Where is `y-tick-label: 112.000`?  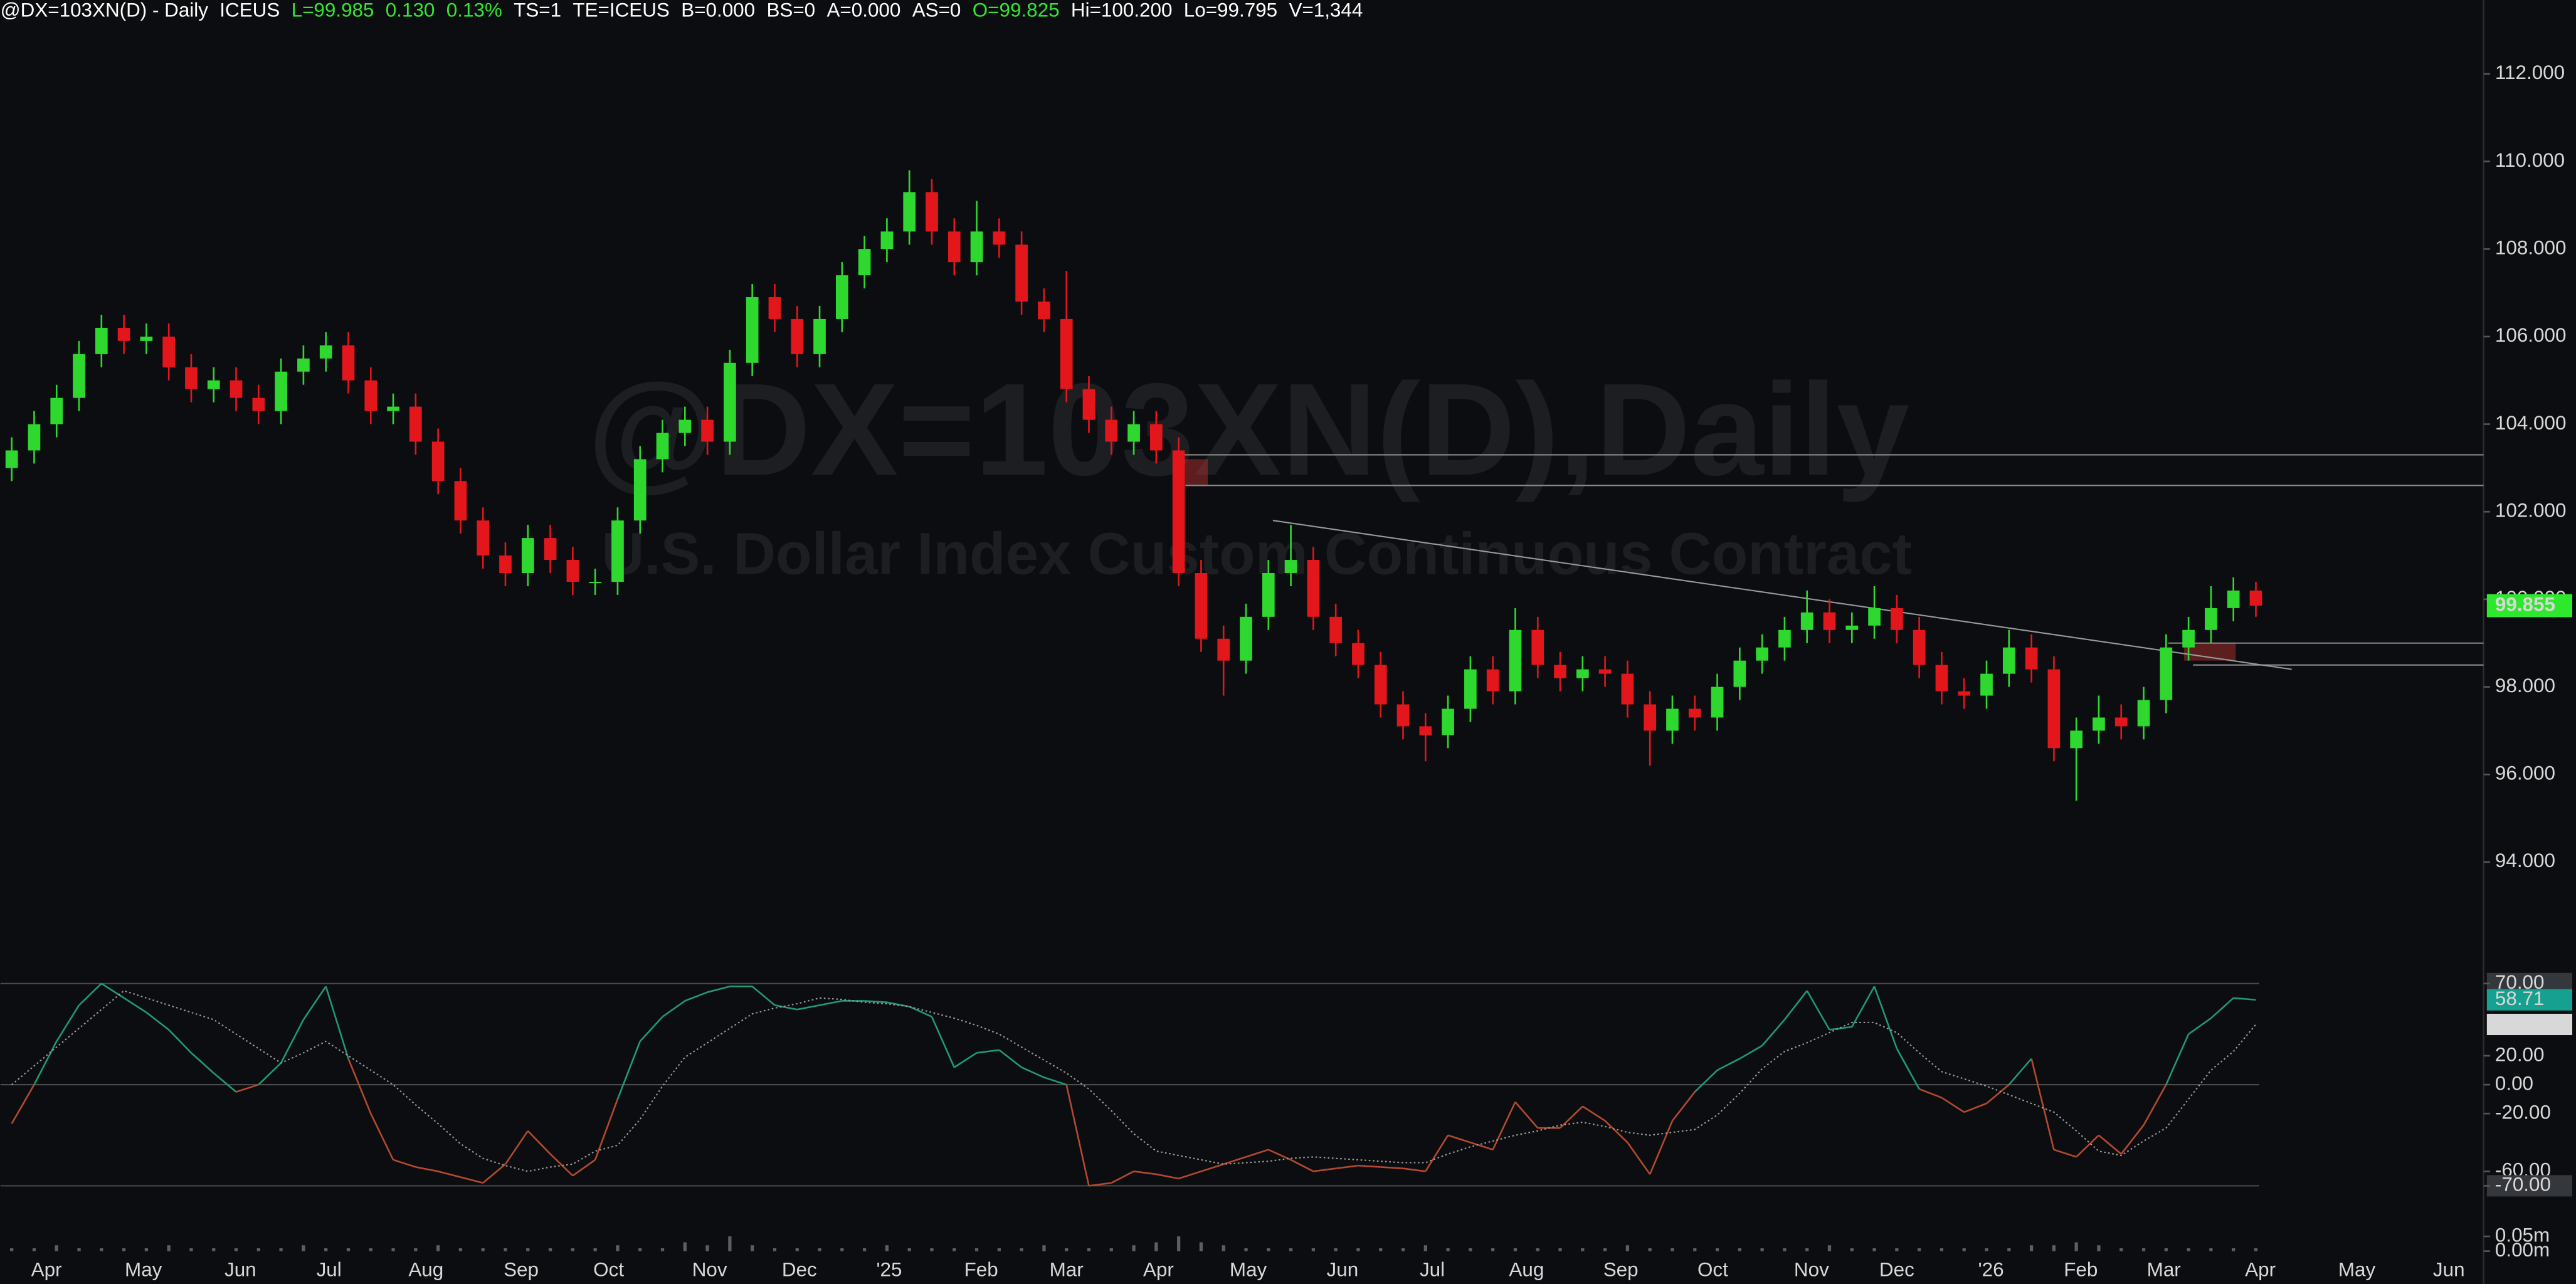 y-tick-label: 112.000 is located at coordinates (2530, 72).